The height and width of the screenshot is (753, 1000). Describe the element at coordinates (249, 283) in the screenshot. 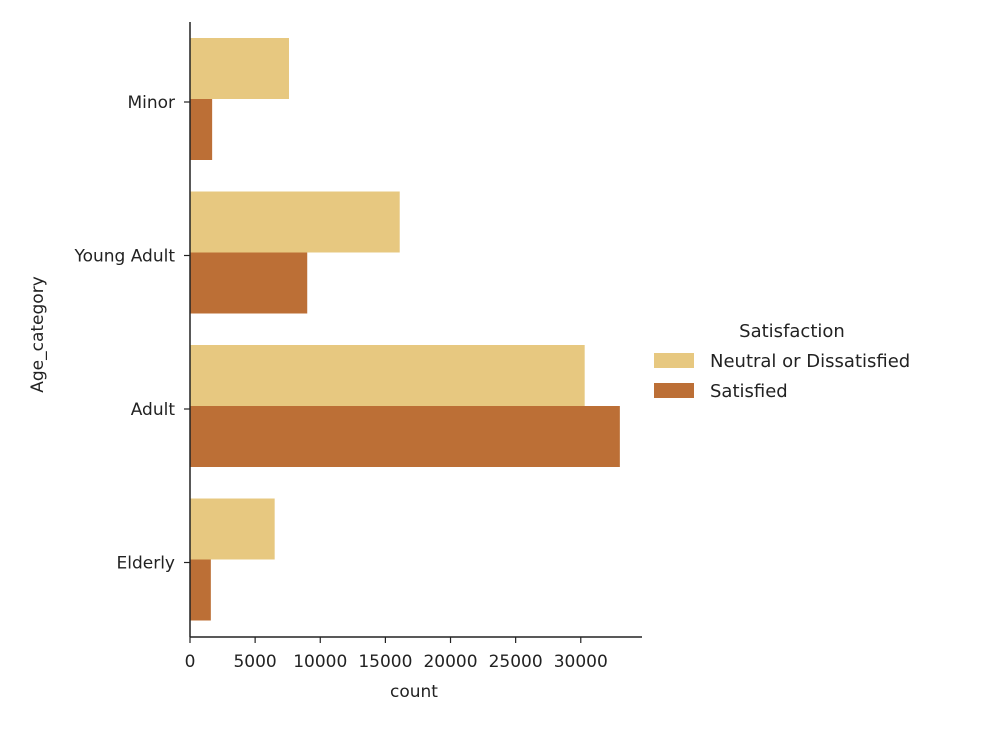

I see `bar-young-adult-satisfied` at that location.